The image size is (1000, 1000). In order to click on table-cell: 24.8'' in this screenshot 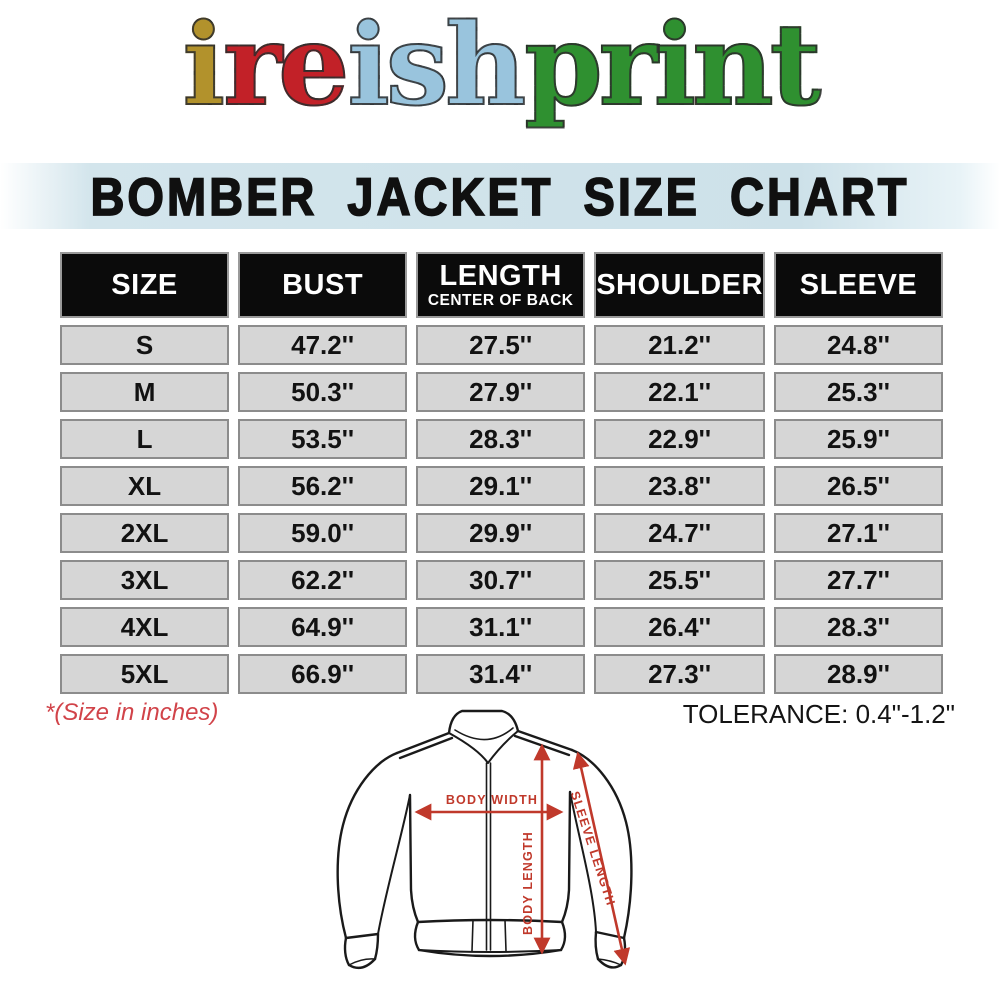, I will do `click(858, 345)`.